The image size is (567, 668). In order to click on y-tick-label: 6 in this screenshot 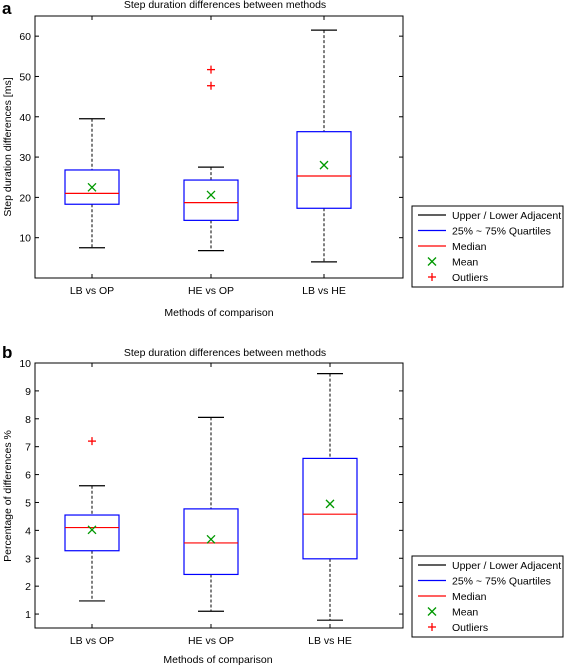, I will do `click(28, 476)`.